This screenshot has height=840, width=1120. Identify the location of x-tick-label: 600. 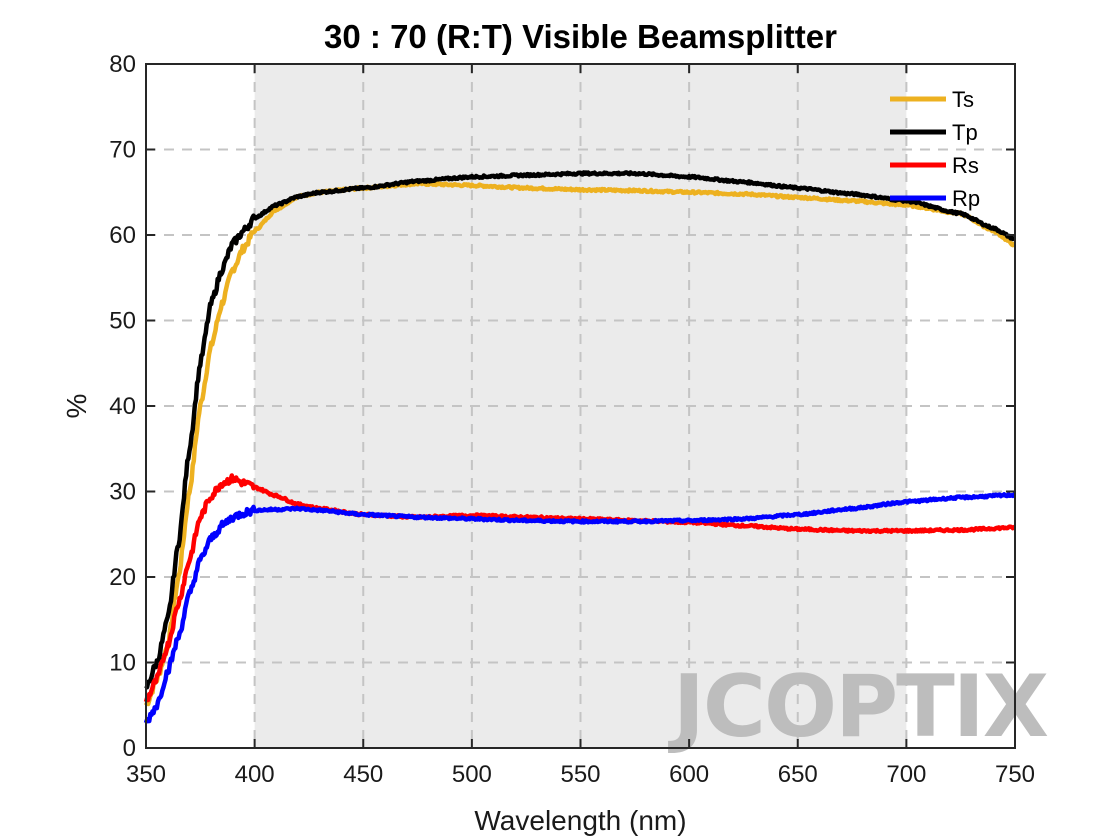
(689, 774).